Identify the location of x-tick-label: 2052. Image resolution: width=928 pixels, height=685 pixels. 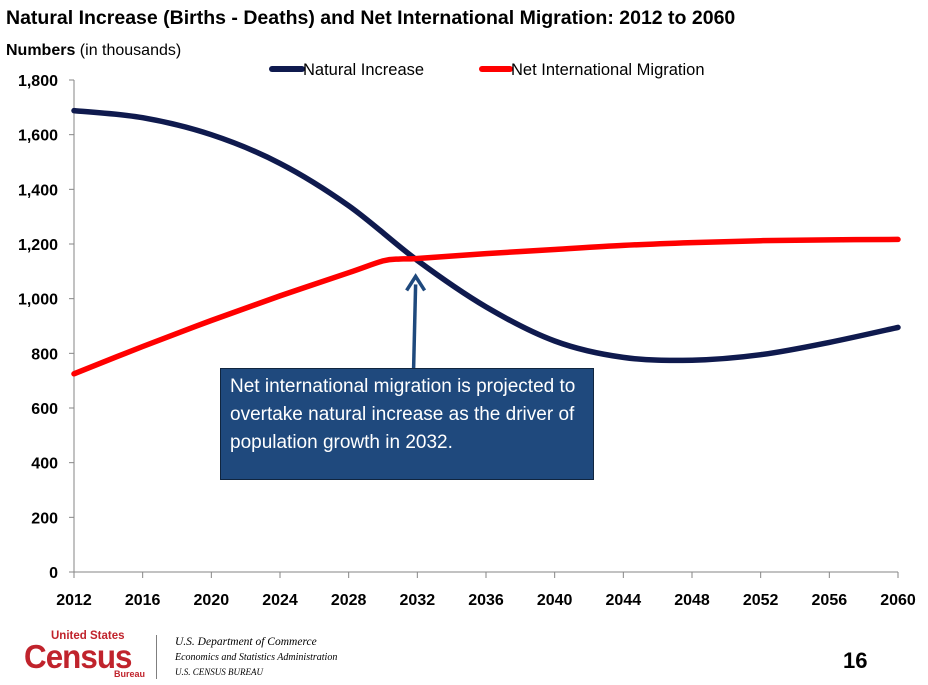
(761, 600).